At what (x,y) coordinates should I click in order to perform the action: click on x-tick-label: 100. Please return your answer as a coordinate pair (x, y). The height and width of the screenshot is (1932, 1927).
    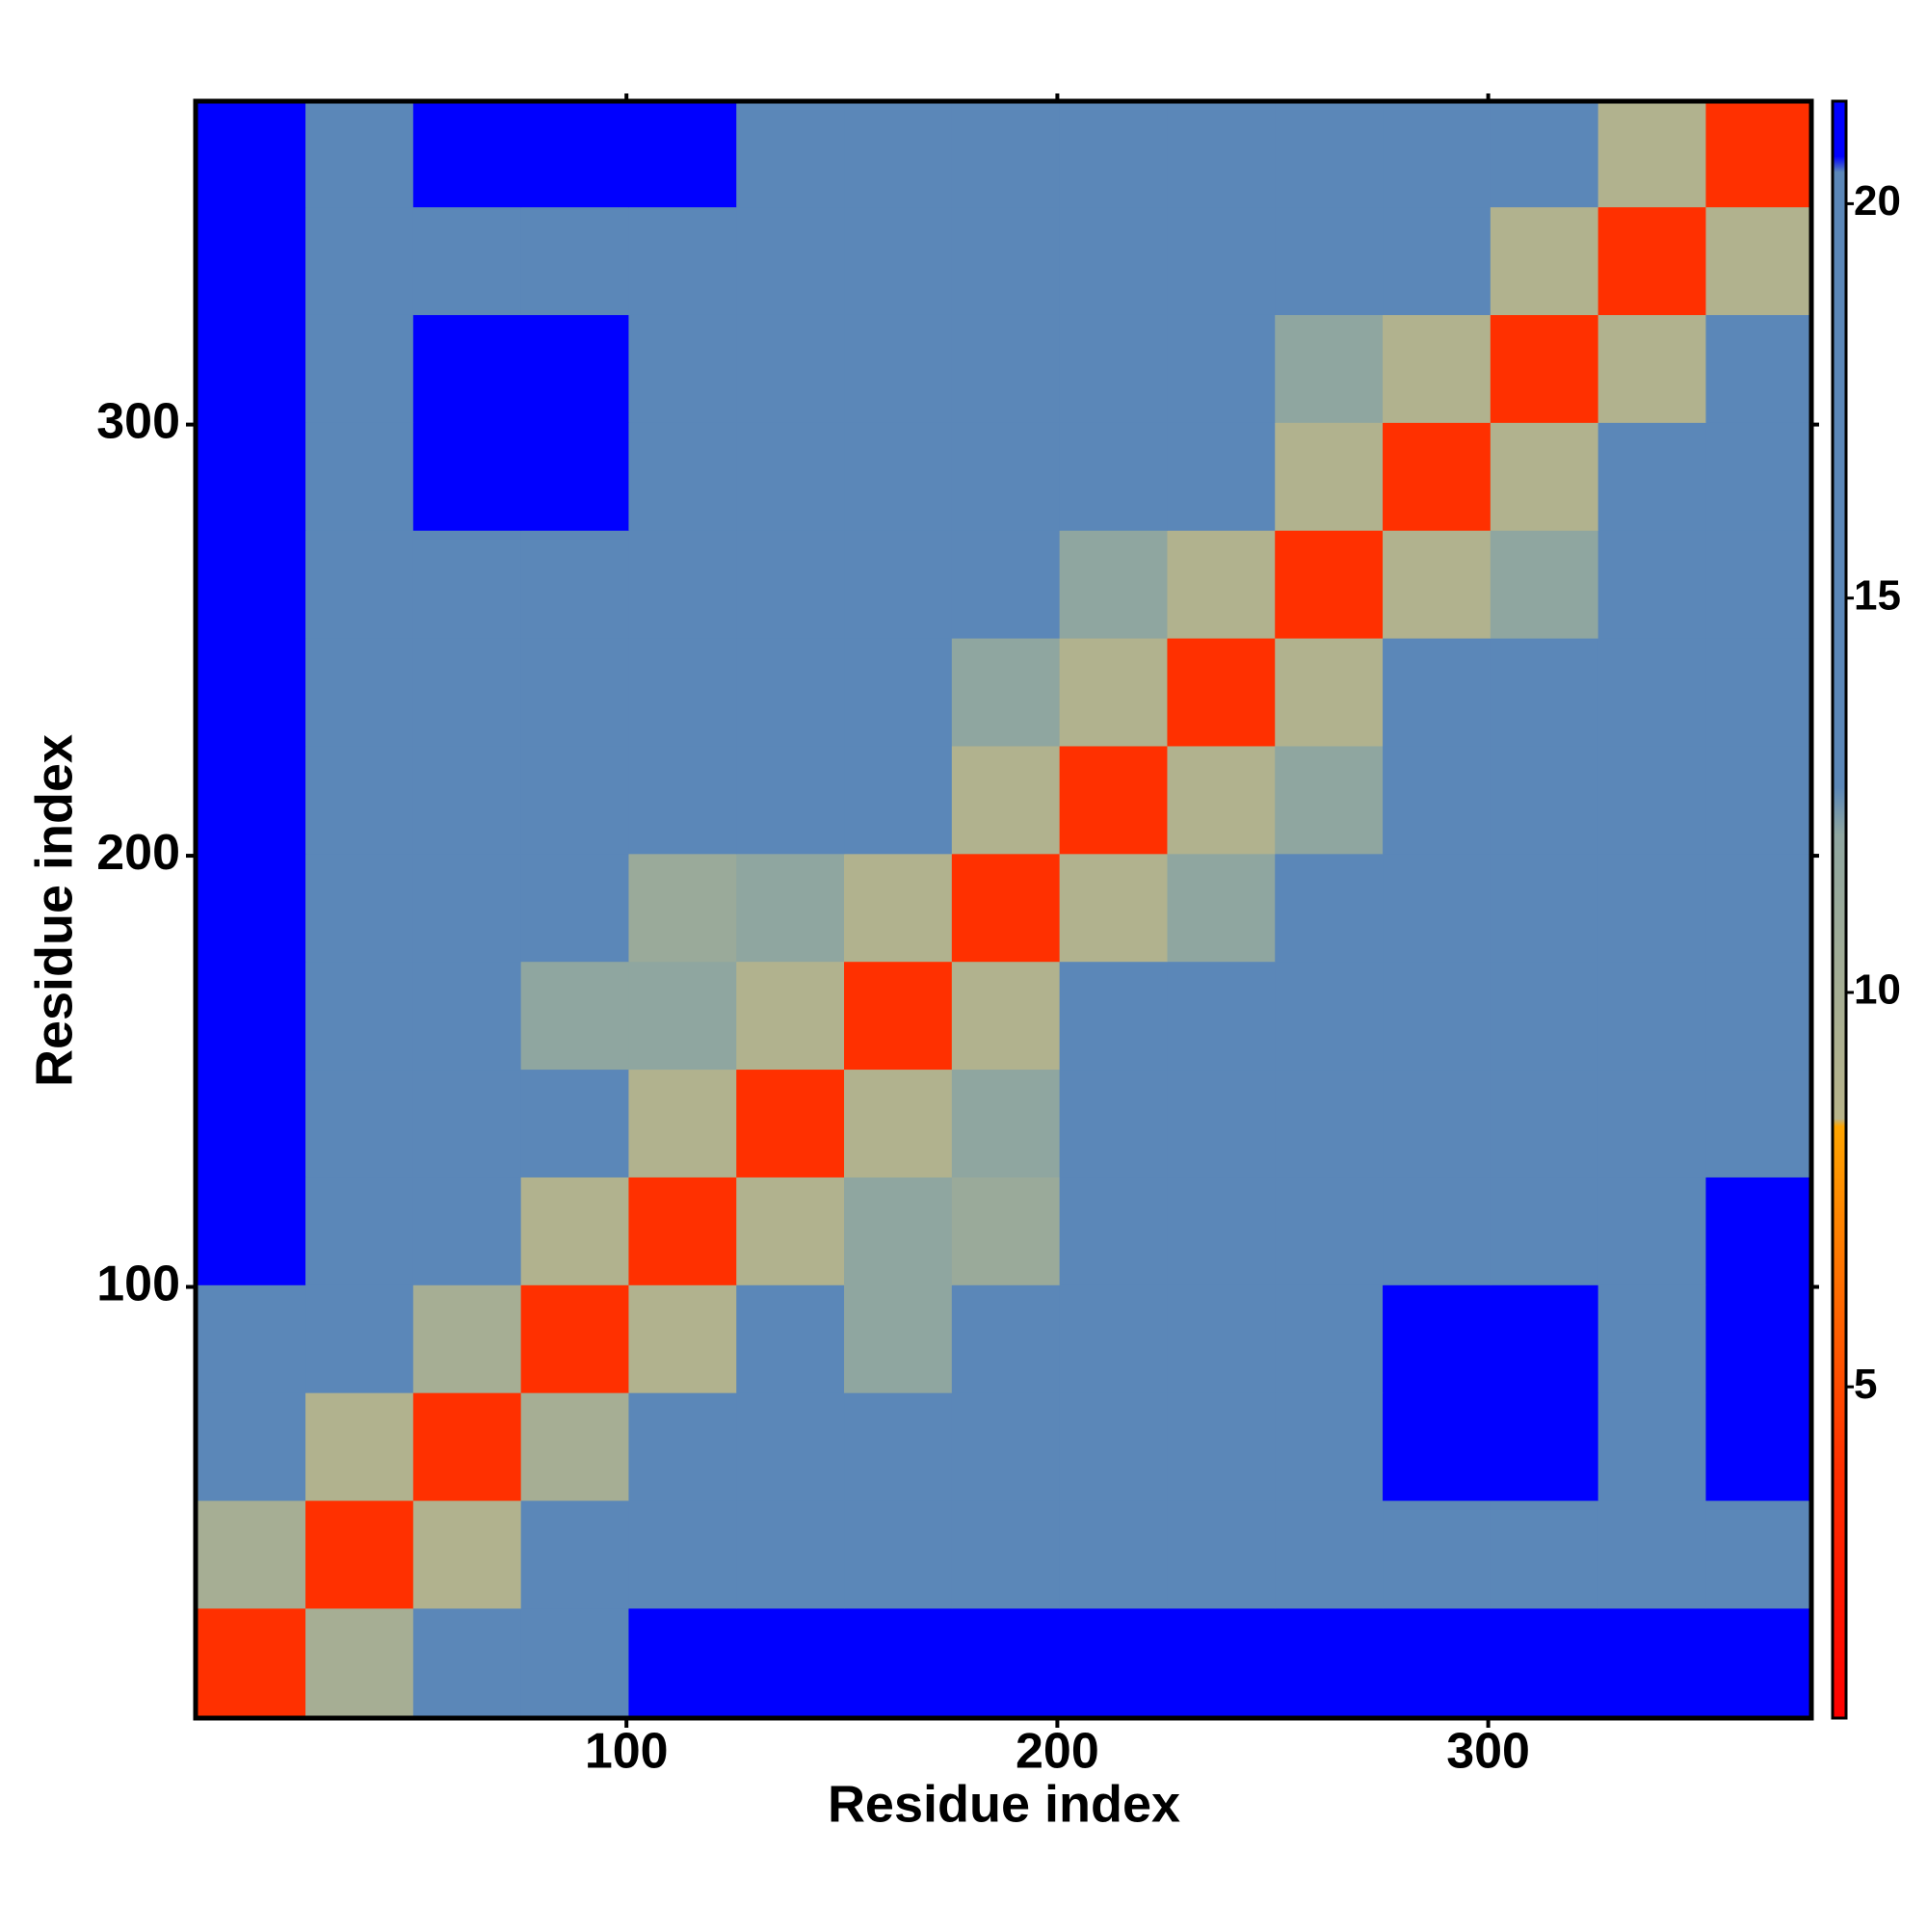
    Looking at the image, I should click on (627, 1752).